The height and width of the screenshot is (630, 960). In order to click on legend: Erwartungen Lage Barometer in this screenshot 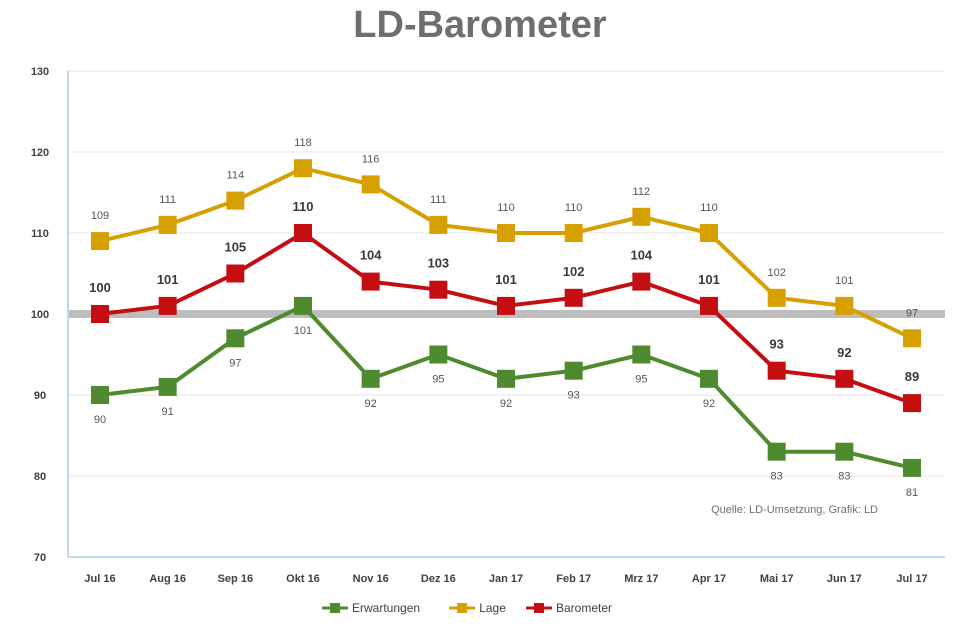, I will do `click(467, 608)`.